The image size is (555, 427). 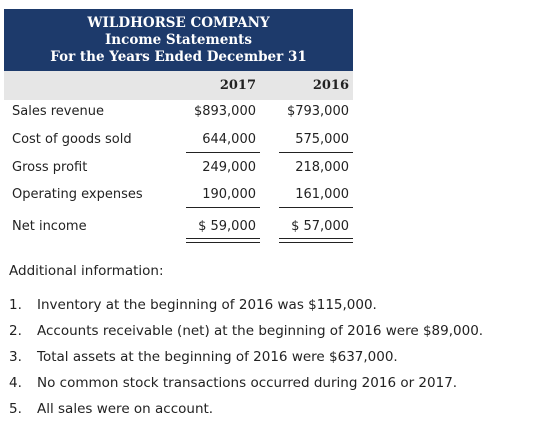 I want to click on item-text: All sales were on account., so click(x=125, y=409).